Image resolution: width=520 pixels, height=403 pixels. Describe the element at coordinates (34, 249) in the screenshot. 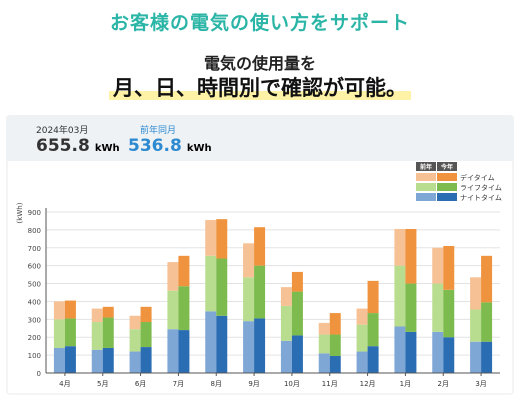

I see `y-tick-label: 700` at that location.